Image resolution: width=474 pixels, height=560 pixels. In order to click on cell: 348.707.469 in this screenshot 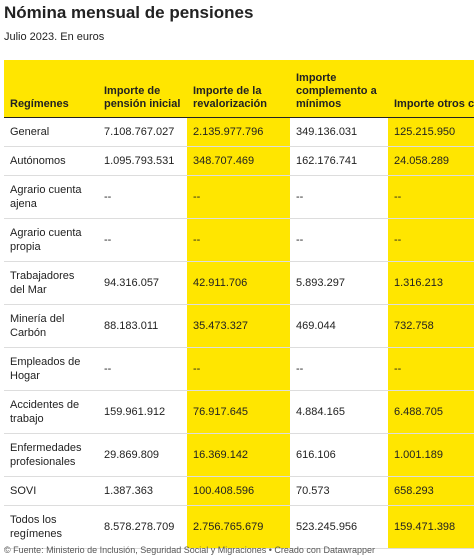, I will do `click(238, 161)`.